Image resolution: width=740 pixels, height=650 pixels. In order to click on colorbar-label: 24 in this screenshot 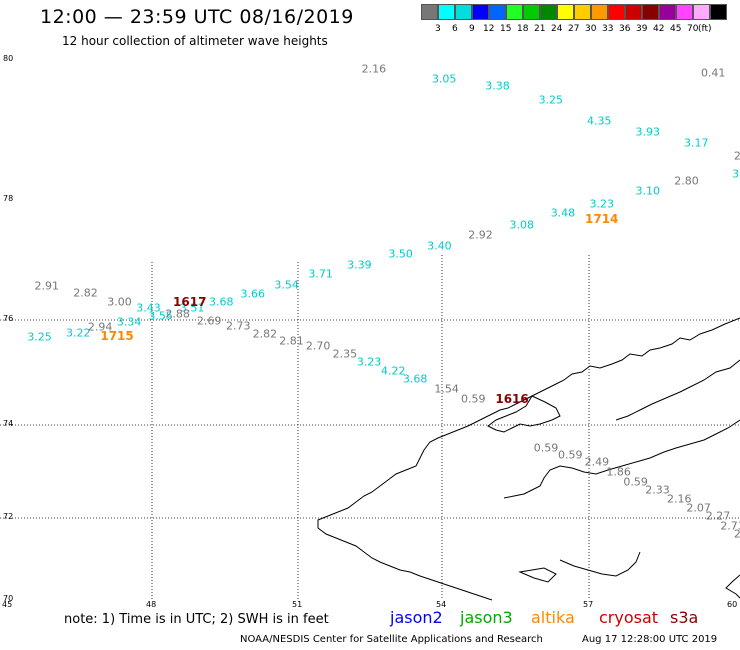, I will do `click(557, 29)`.